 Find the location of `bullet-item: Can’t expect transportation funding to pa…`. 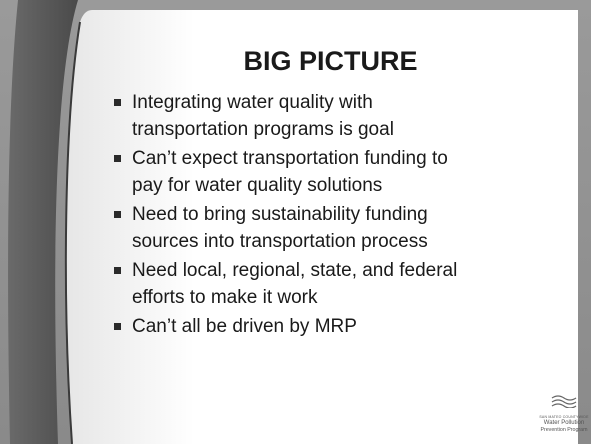

bullet-item: Can’t expect transportation funding to pa… is located at coordinates (342, 172).